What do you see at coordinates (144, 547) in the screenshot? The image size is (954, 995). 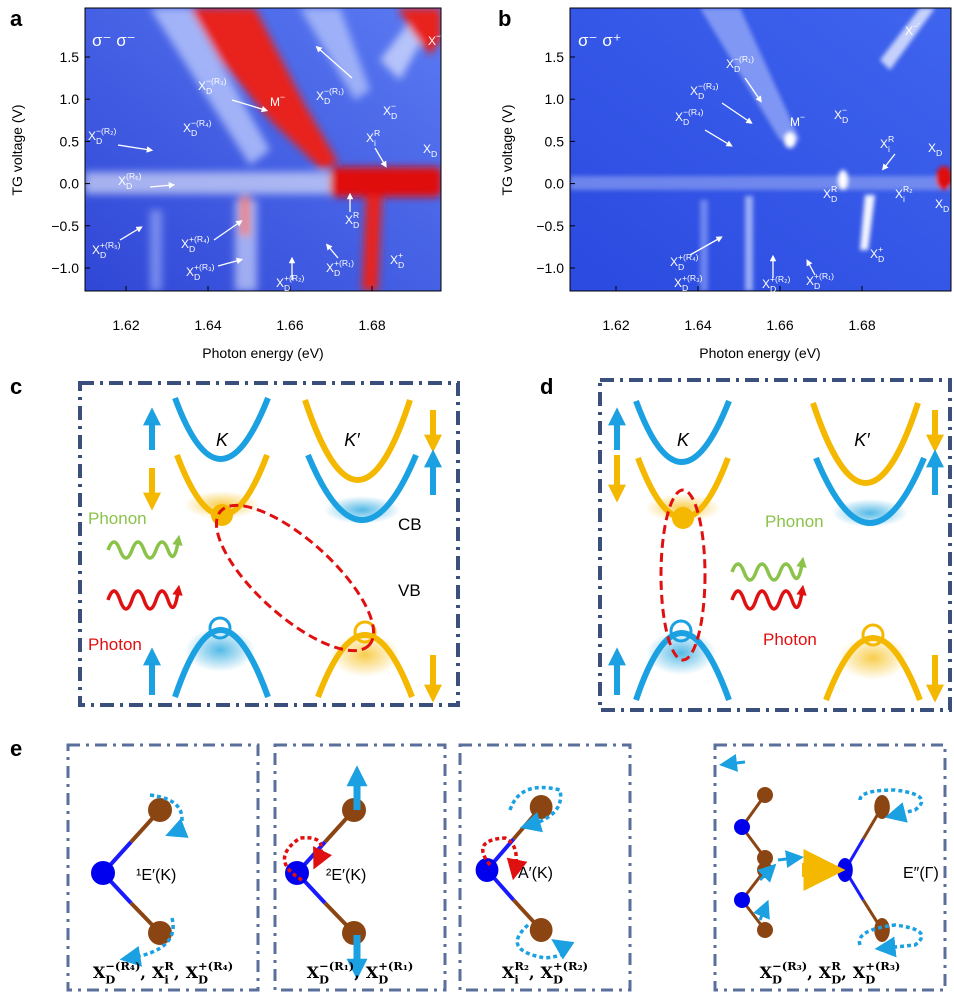 I see `phonon-wave` at bounding box center [144, 547].